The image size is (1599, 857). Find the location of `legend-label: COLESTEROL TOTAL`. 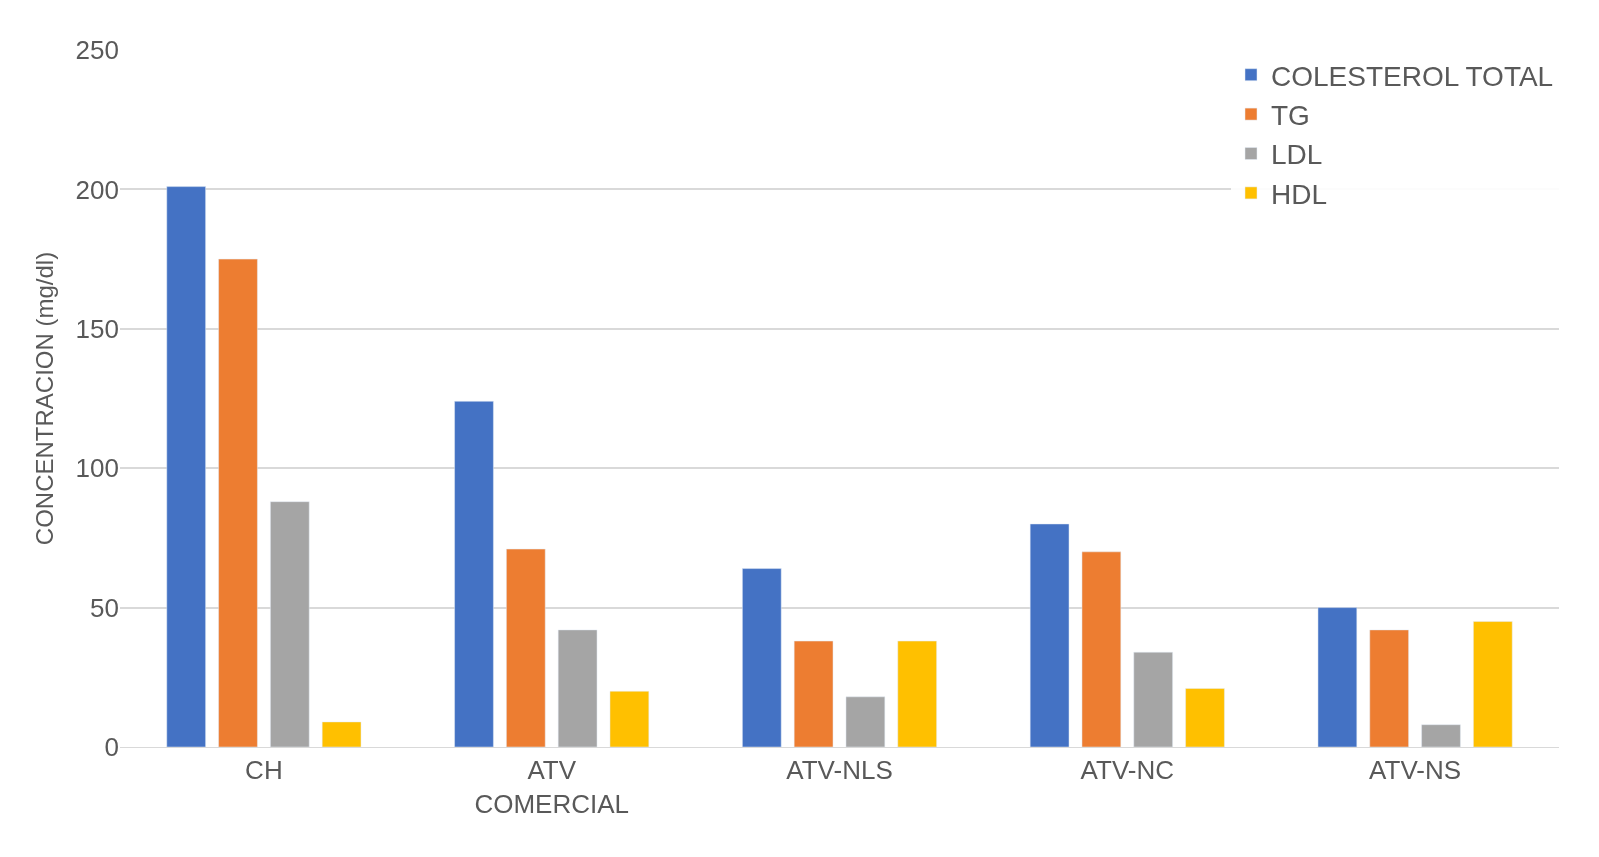

legend-label: COLESTEROL TOTAL is located at coordinates (1412, 76).